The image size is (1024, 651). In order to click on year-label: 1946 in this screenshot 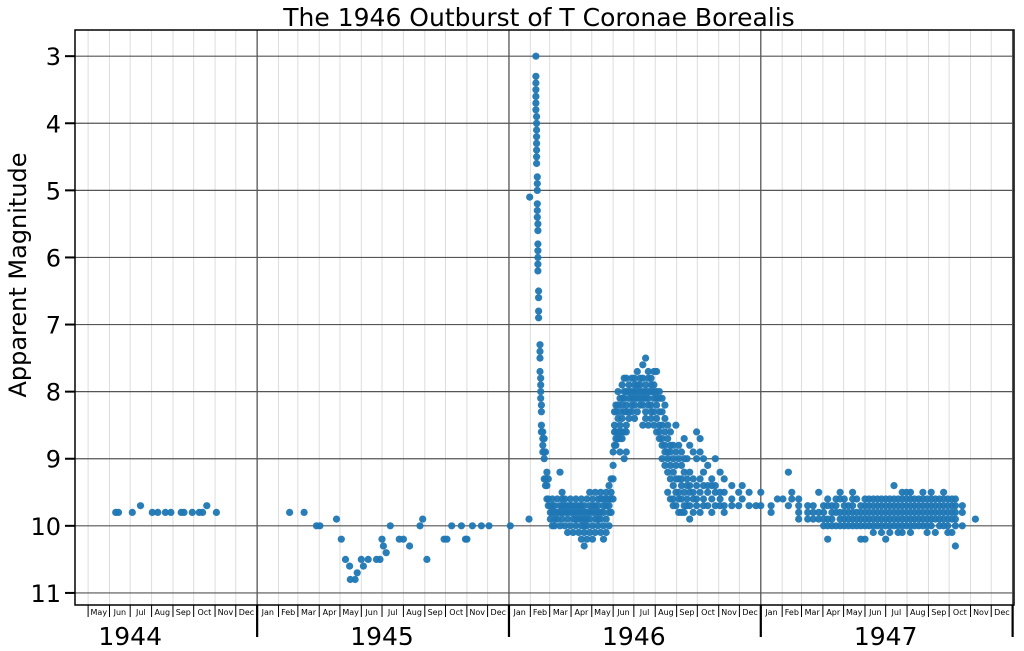, I will do `click(634, 636)`.